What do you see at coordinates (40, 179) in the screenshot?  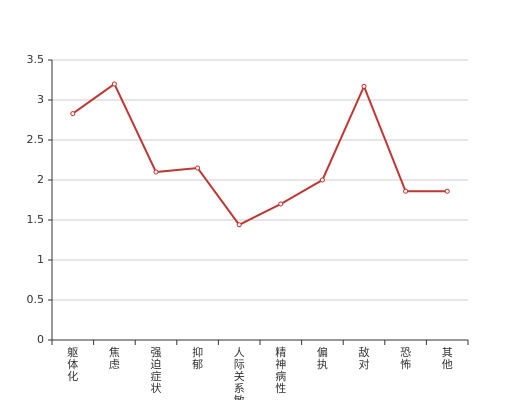 I see `y-tick-label: 2` at bounding box center [40, 179].